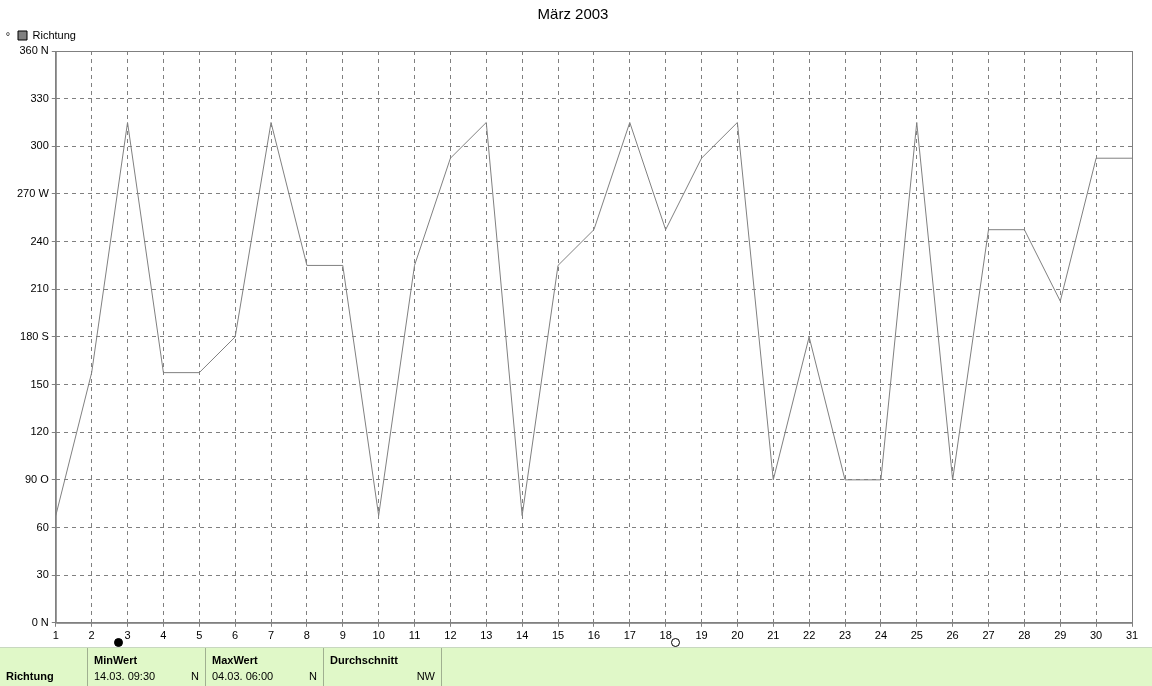 The width and height of the screenshot is (1152, 686). Describe the element at coordinates (522, 635) in the screenshot. I see `x-tick-label: 14` at that location.